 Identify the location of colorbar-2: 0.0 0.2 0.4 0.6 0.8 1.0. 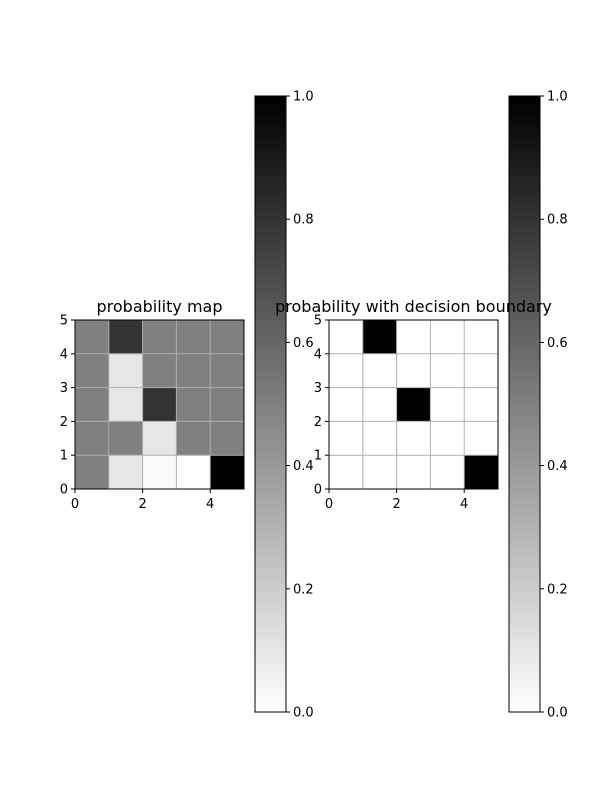
(538, 405).